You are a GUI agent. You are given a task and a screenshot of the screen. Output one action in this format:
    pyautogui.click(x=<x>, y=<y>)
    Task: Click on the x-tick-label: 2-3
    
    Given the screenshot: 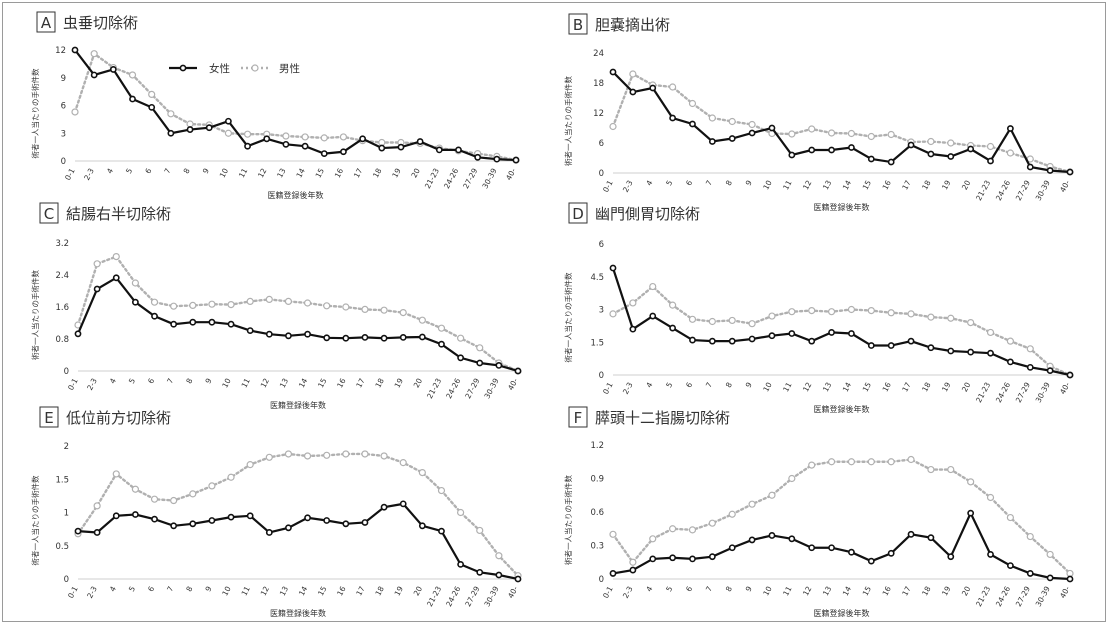 What is the action you would take?
    pyautogui.click(x=92, y=592)
    